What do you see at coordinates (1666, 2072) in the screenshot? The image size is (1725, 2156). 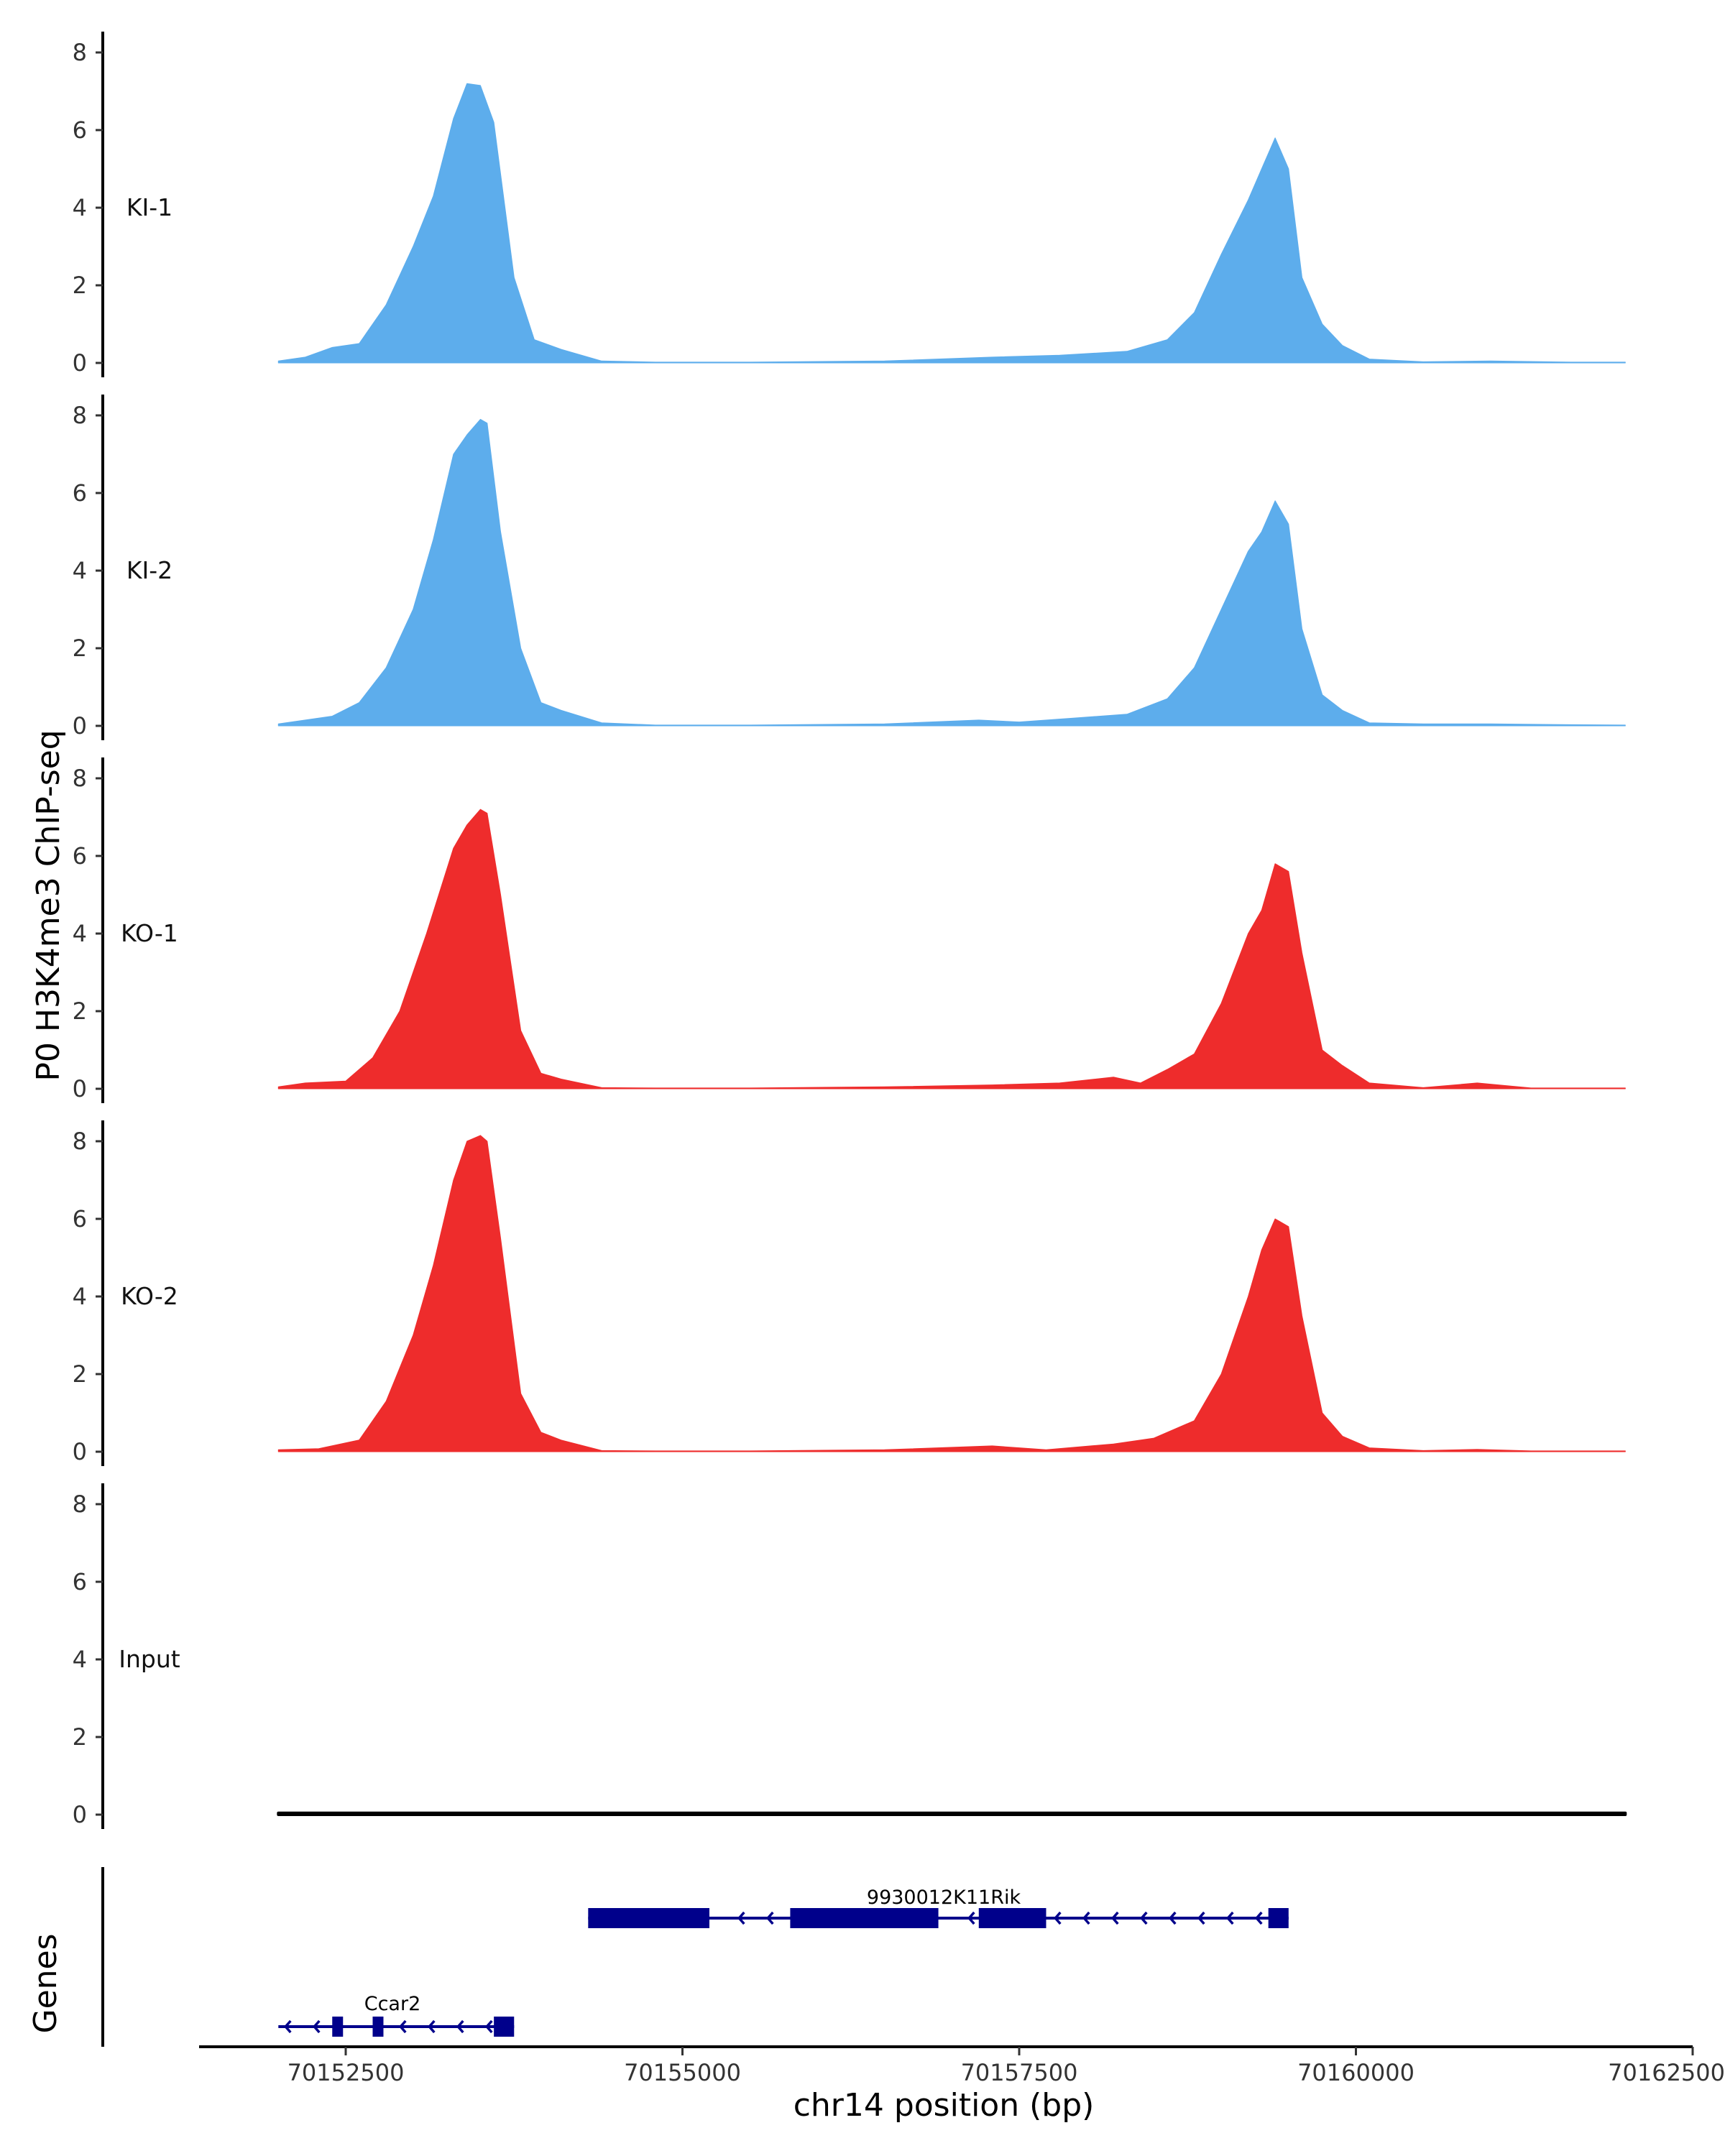 I see `x-tick-label: 70162500` at bounding box center [1666, 2072].